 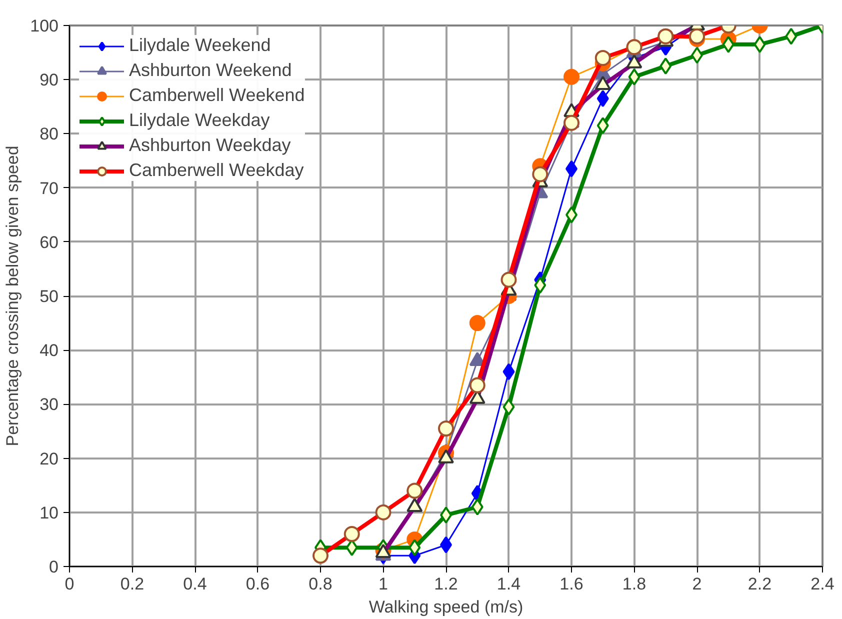 I want to click on y-tick-label: 50, so click(x=49, y=296).